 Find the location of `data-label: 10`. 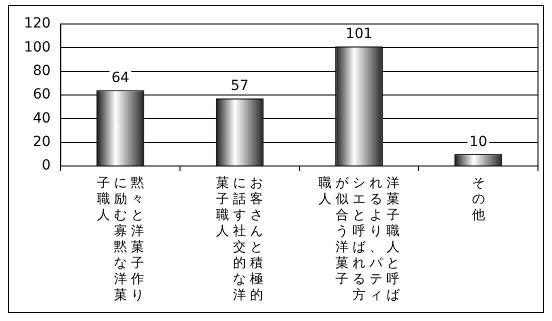

data-label: 10 is located at coordinates (478, 142).